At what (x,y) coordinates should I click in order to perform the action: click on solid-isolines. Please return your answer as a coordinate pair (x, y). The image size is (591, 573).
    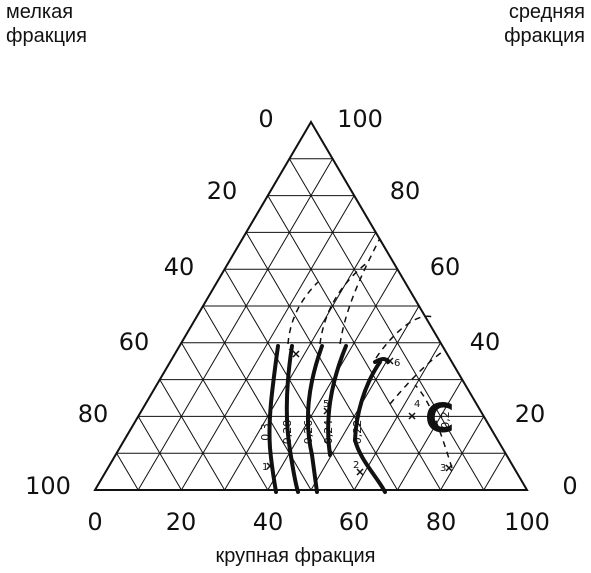
    Looking at the image, I should click on (328, 419).